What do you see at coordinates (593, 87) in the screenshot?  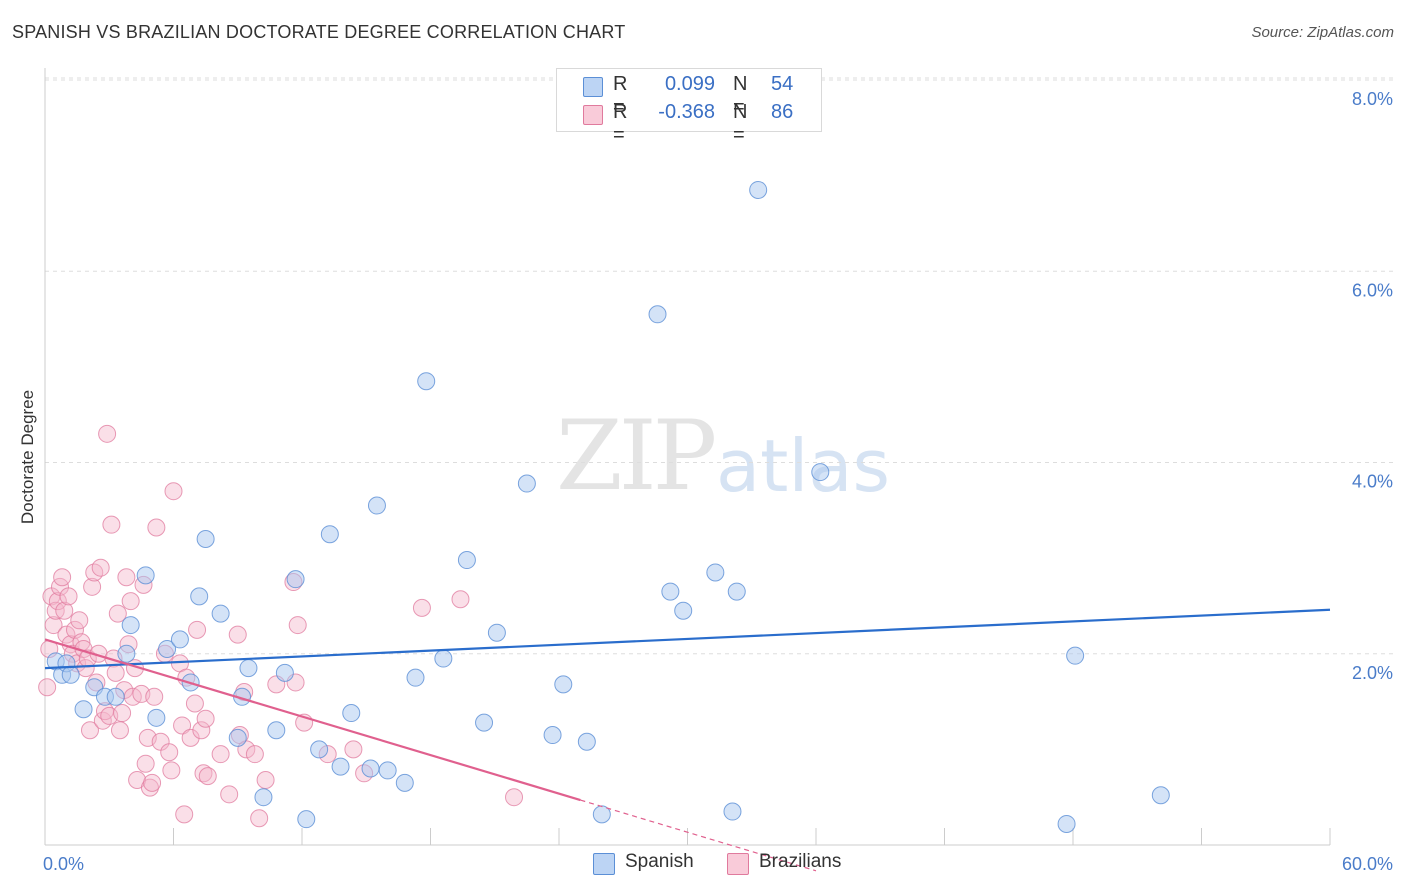 I see `legend-swatch-spanish` at bounding box center [593, 87].